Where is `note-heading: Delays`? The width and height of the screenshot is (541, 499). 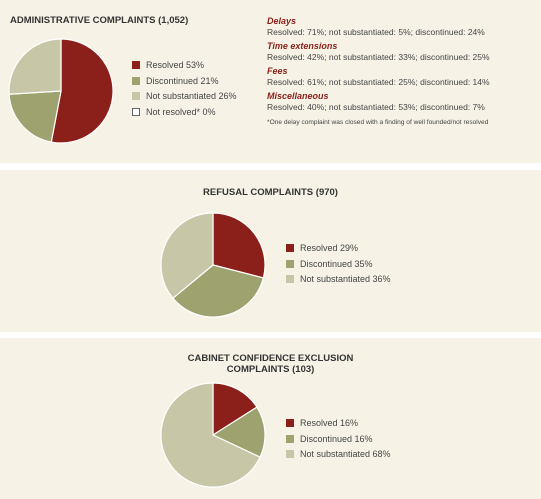 note-heading: Delays is located at coordinates (282, 21).